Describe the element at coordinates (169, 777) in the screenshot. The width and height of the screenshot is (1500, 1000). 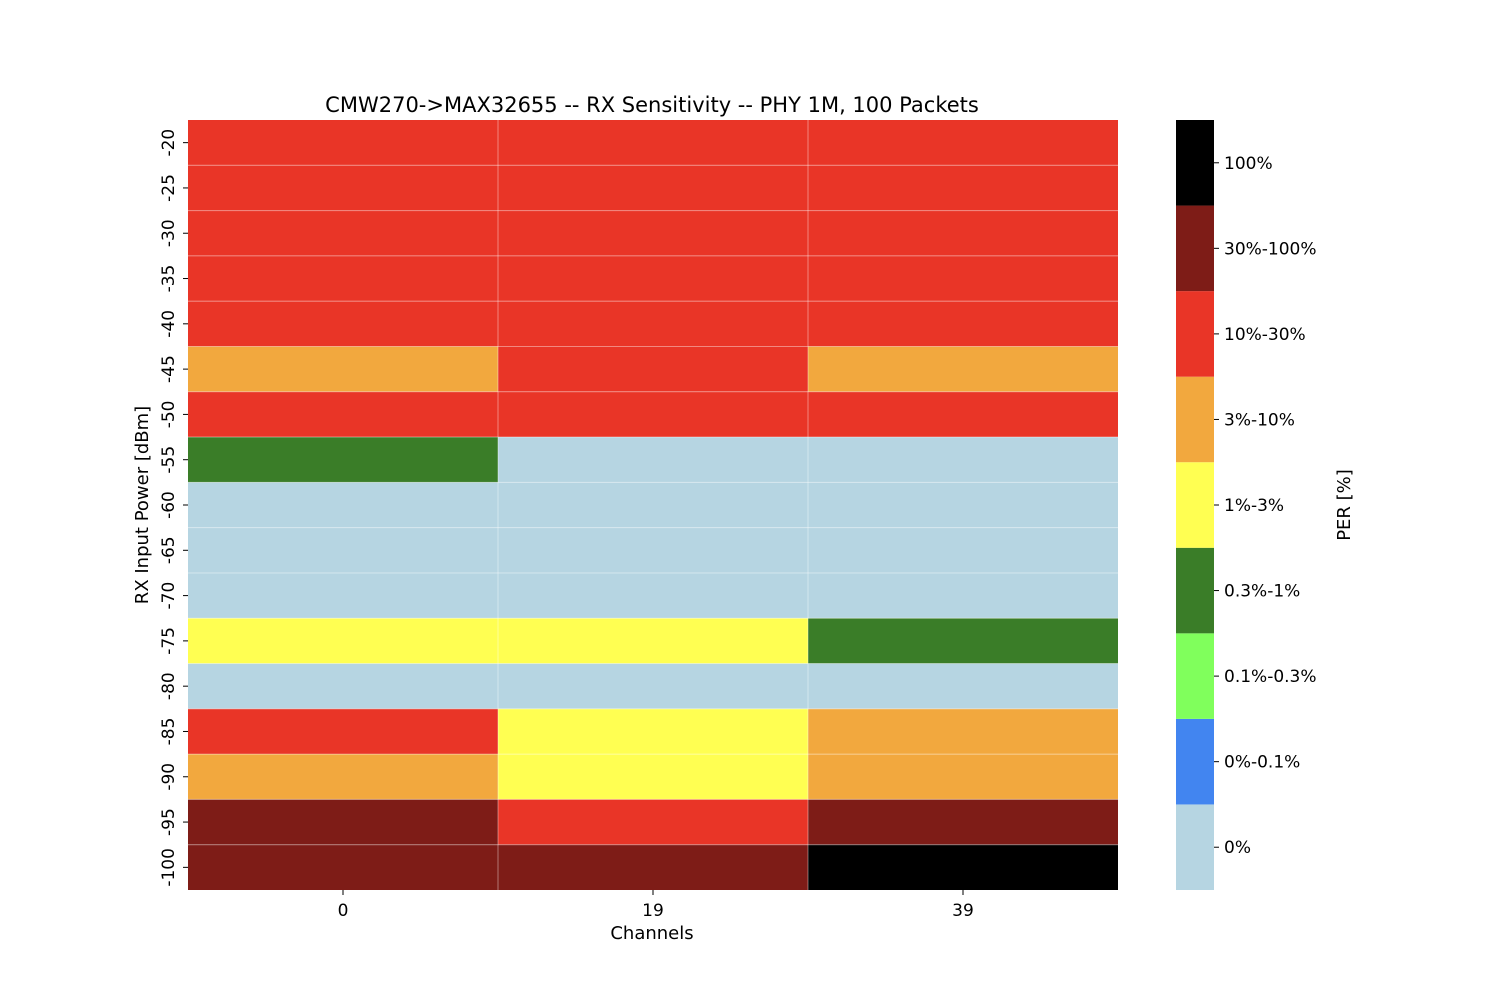
I see `y-tick-label: -90` at that location.